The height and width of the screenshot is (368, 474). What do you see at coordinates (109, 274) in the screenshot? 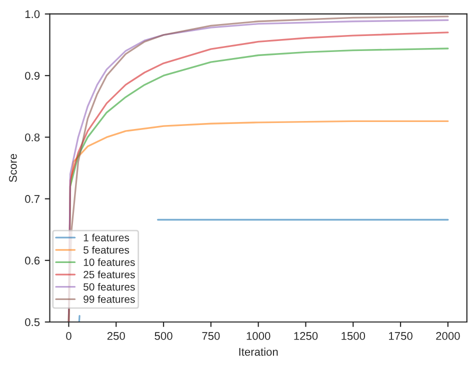
I see `legend-label: 25 features` at bounding box center [109, 274].